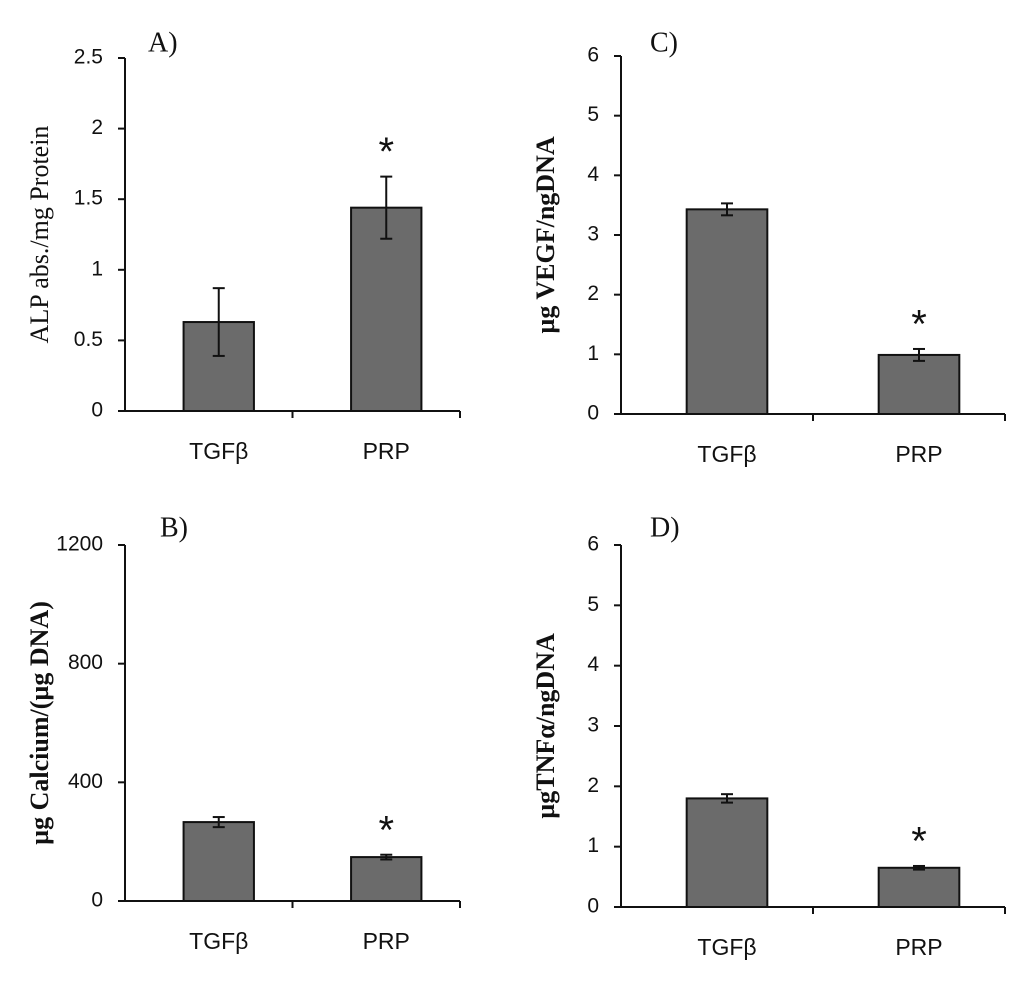 The image size is (1032, 1007). What do you see at coordinates (88, 57) in the screenshot?
I see `y-tick-label: 2.5` at bounding box center [88, 57].